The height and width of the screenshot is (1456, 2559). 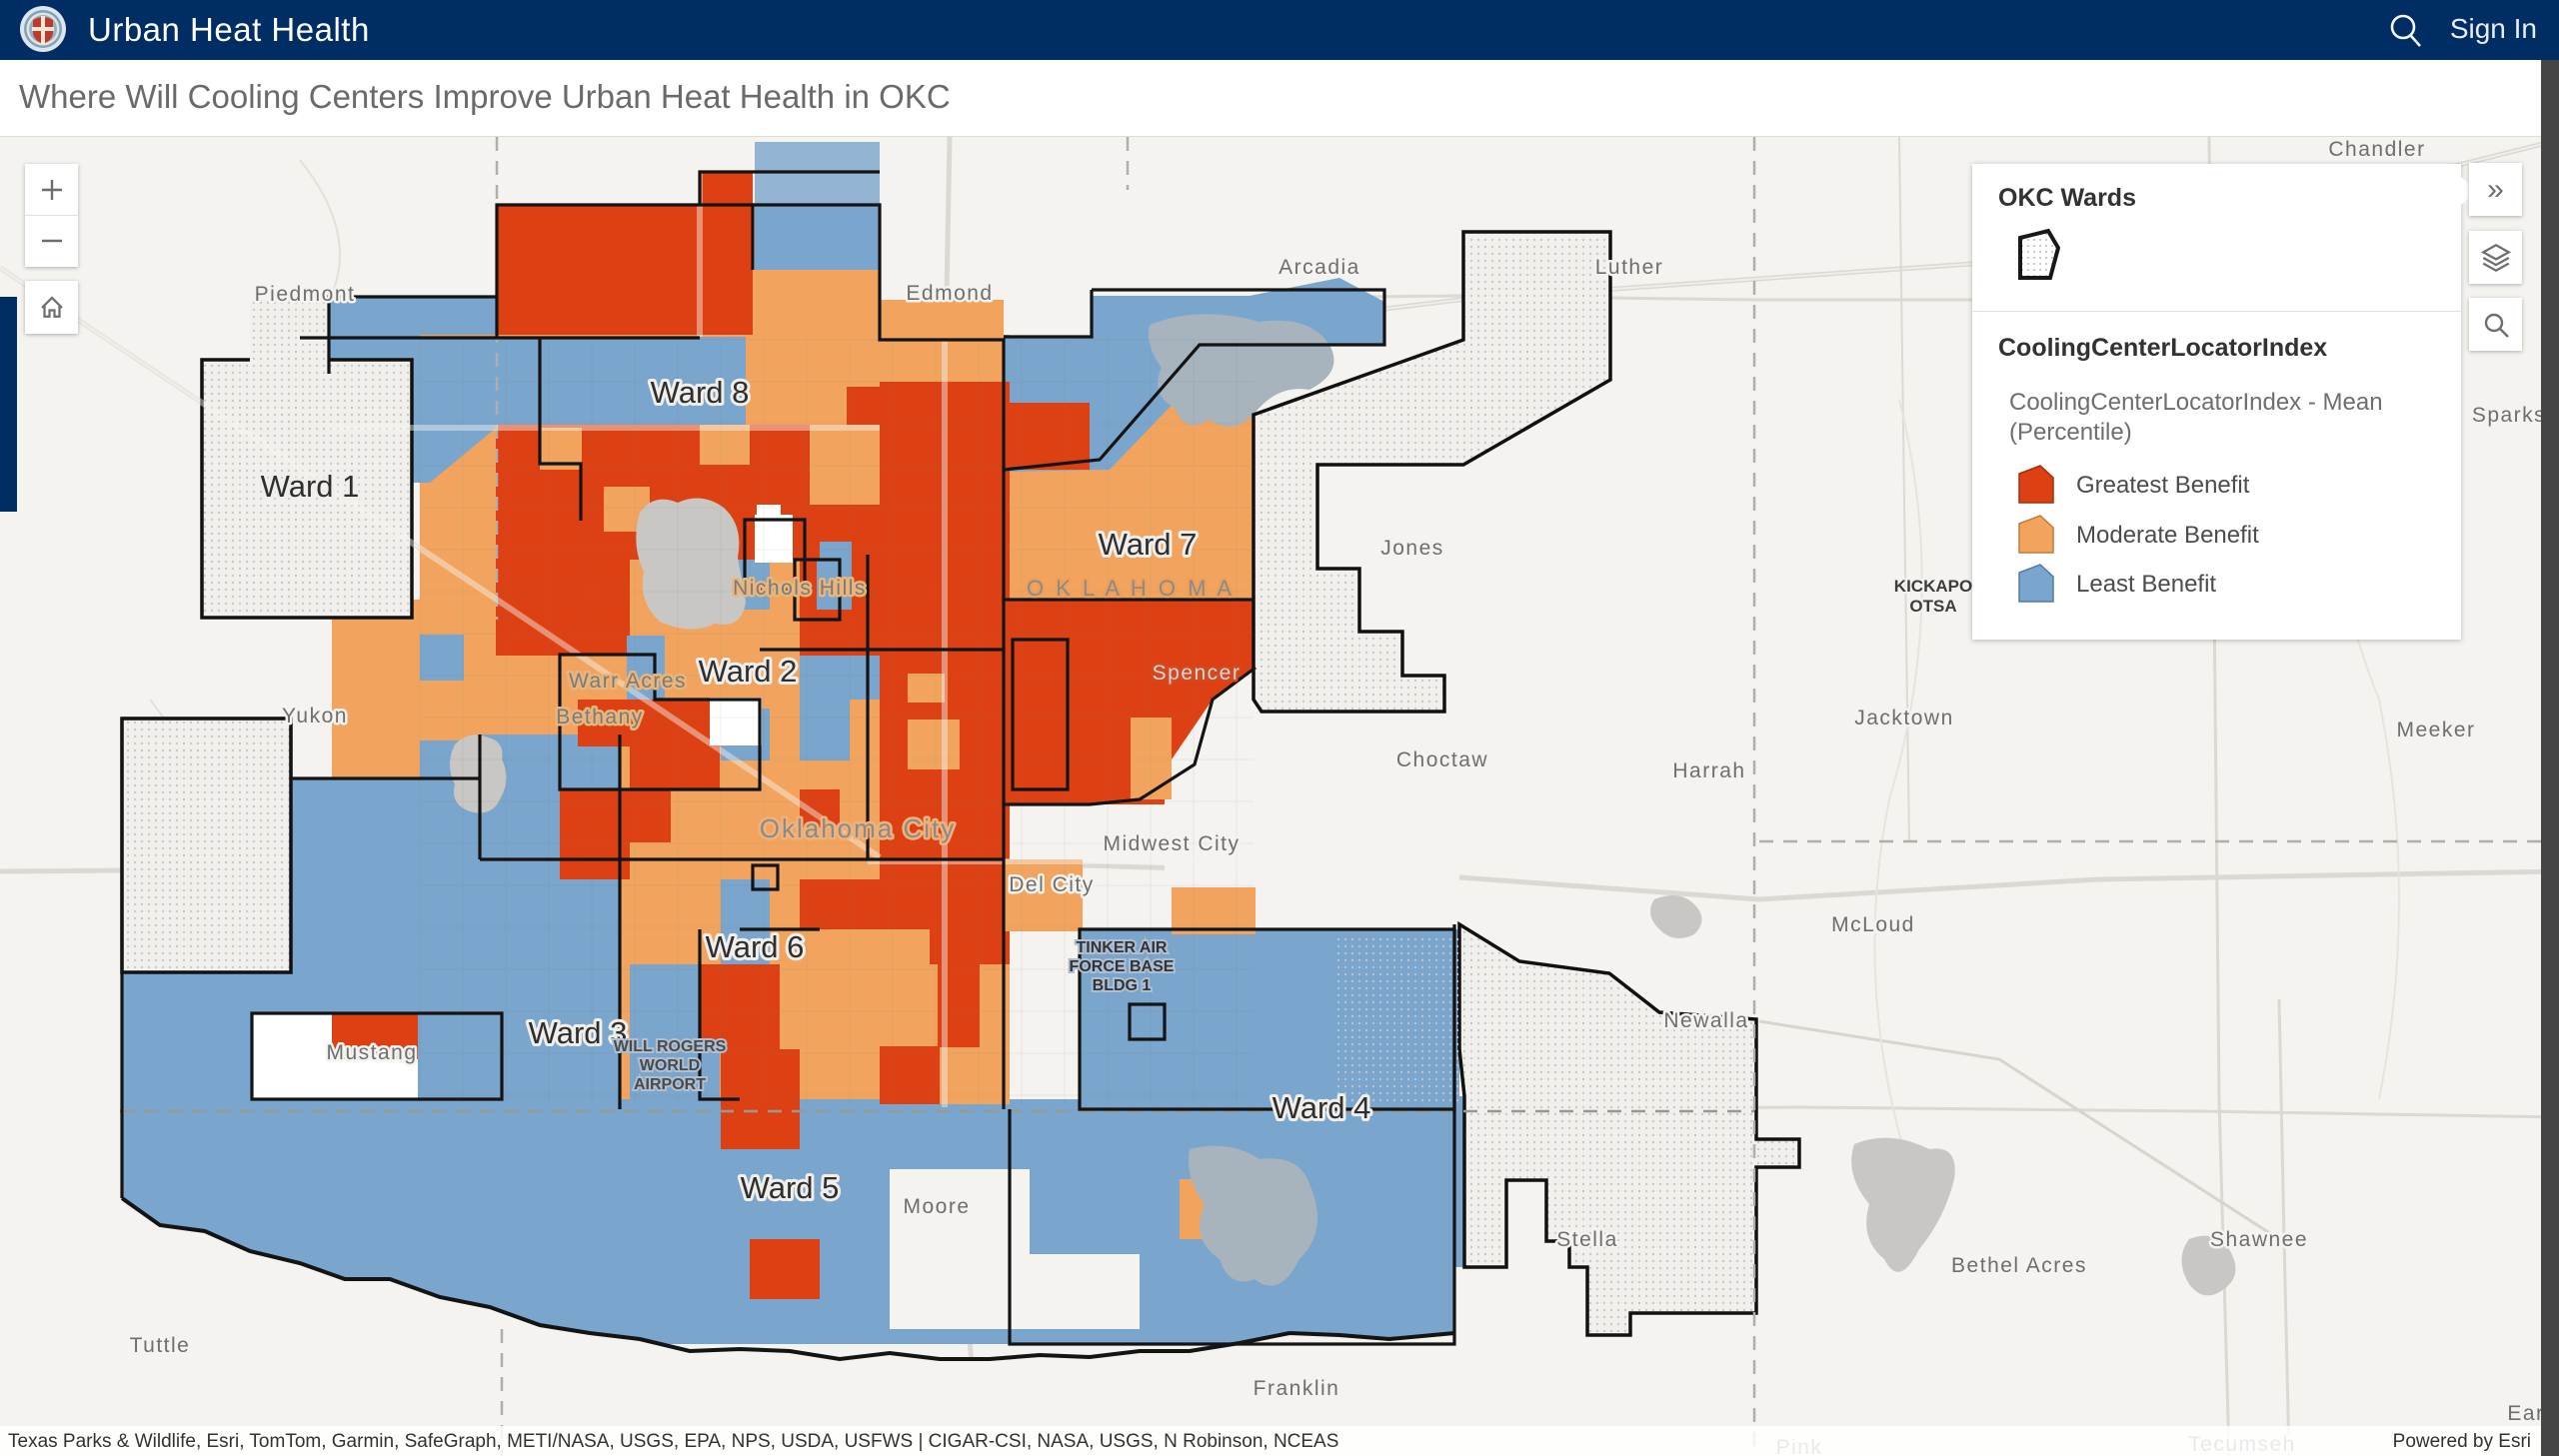 I want to click on svg-text: Mustang, so click(x=371, y=1052).